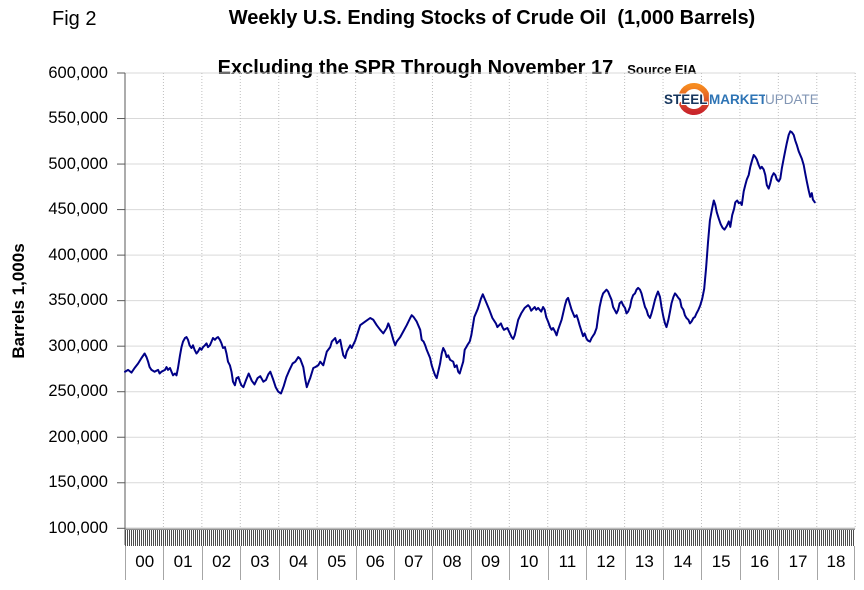 The image size is (864, 590). Describe the element at coordinates (78, 118) in the screenshot. I see `y-axis-tick-label: 550,000` at that location.